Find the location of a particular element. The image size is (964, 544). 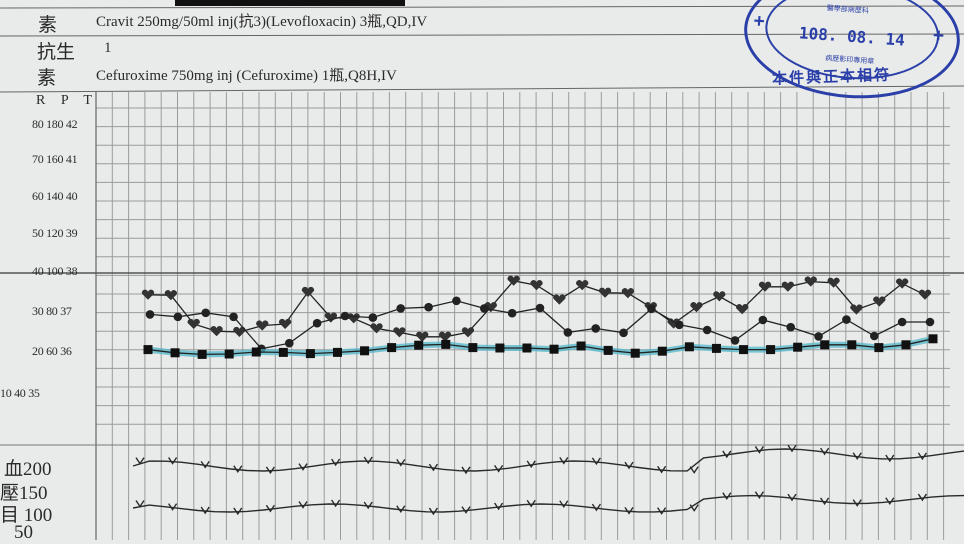

axis-tick-label: 10 40 35 is located at coordinates (20, 393).